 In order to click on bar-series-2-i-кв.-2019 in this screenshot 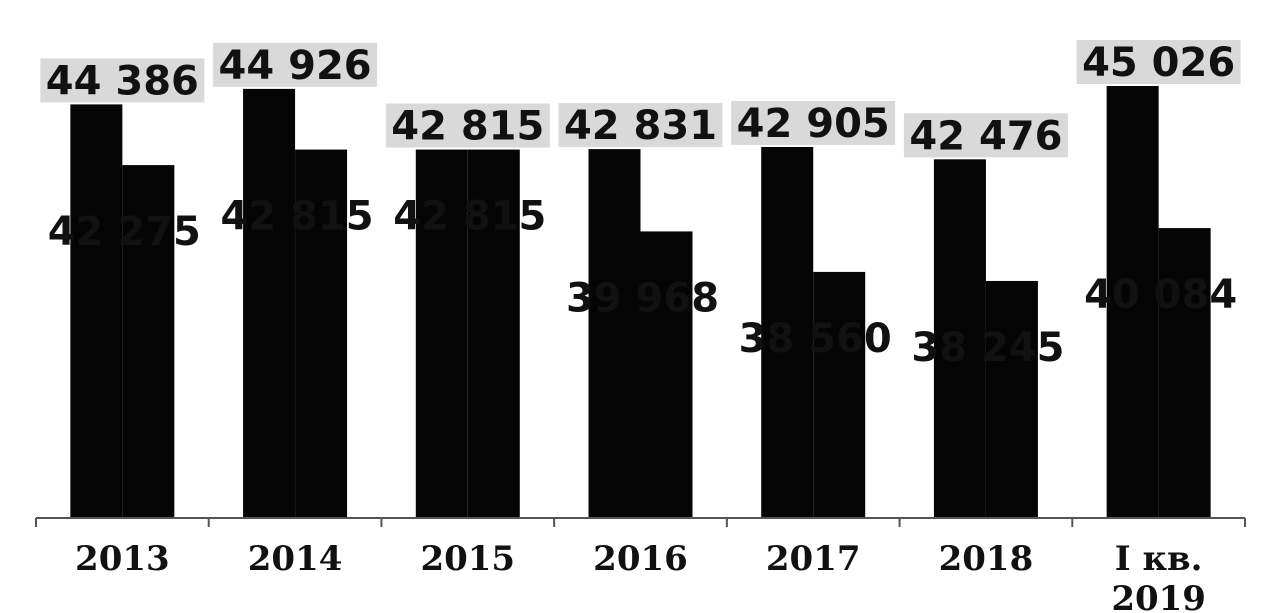, I will do `click(1184, 373)`.